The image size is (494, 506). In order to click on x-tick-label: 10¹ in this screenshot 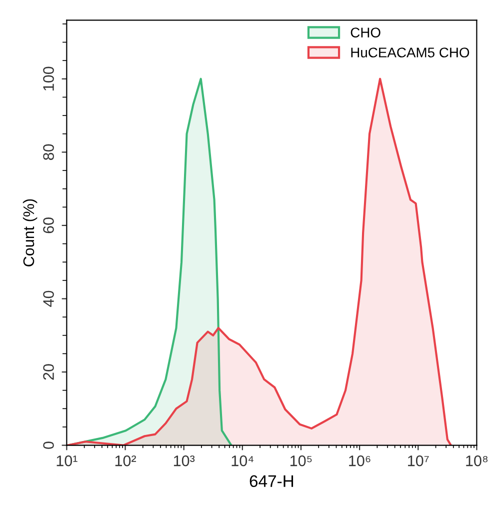, I will do `click(67, 460)`.